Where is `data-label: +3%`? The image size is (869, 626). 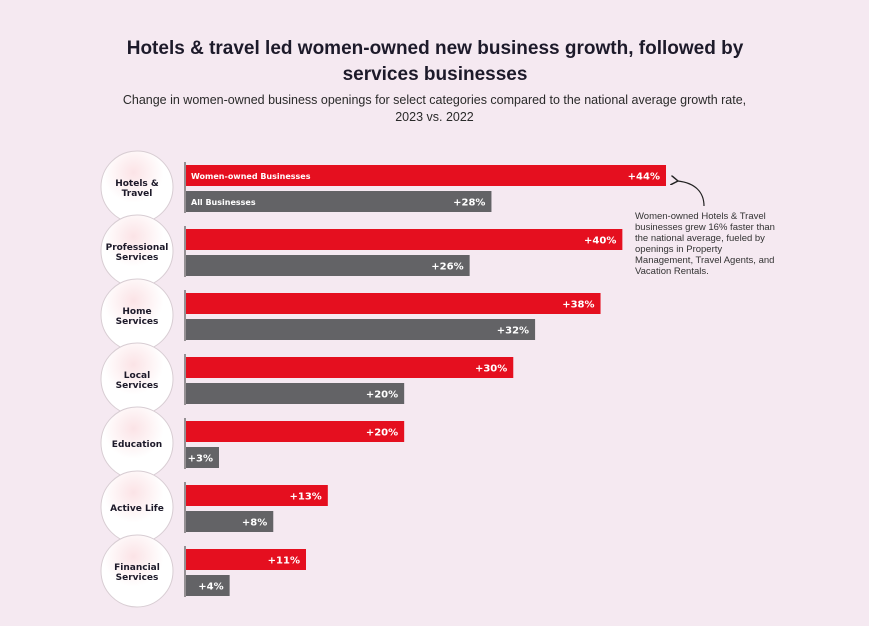 data-label: +3% is located at coordinates (200, 459).